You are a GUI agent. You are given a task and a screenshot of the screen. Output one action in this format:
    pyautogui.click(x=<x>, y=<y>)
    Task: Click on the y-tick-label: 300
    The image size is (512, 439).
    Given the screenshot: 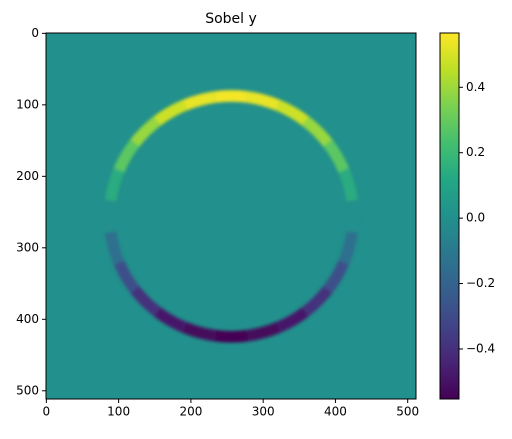 What is the action you would take?
    pyautogui.click(x=27, y=247)
    